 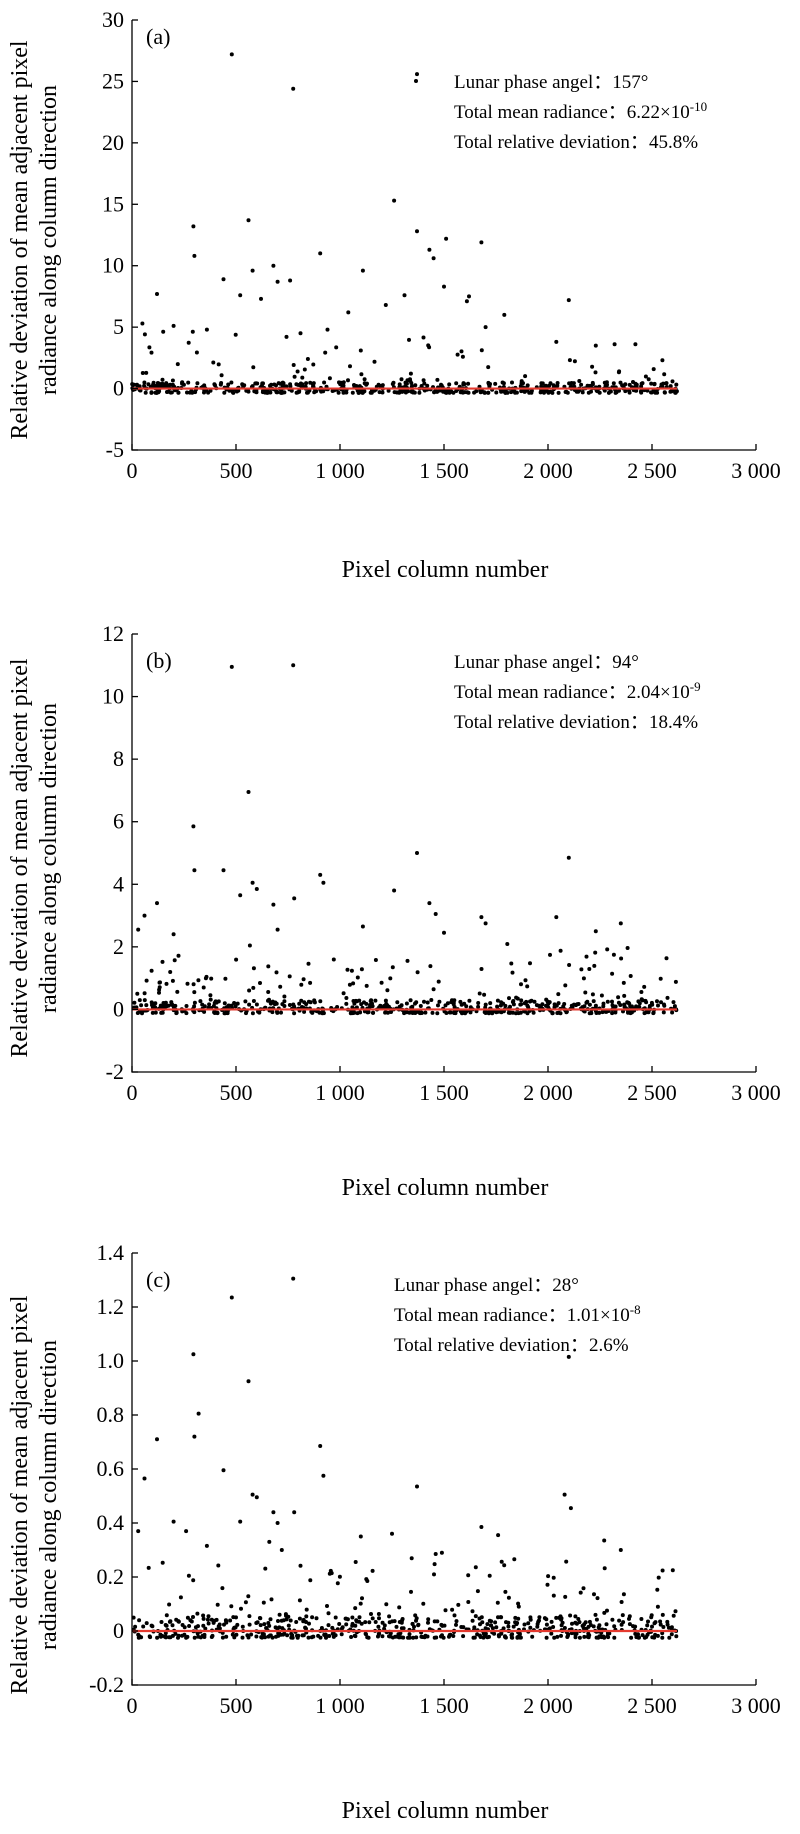 What do you see at coordinates (111, 1414) in the screenshot?
I see `y-tick-label: 0.8` at bounding box center [111, 1414].